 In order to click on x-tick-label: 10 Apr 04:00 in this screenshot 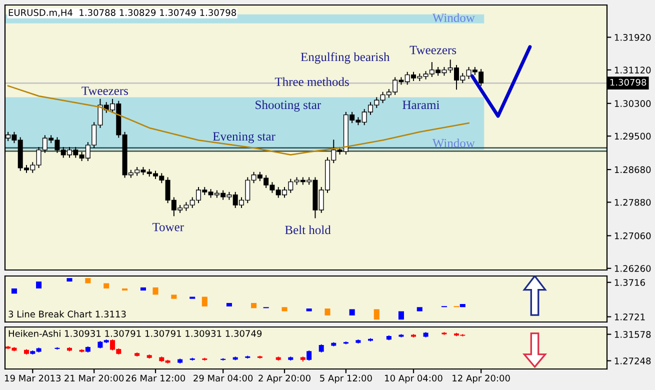, I will do `click(413, 379)`.